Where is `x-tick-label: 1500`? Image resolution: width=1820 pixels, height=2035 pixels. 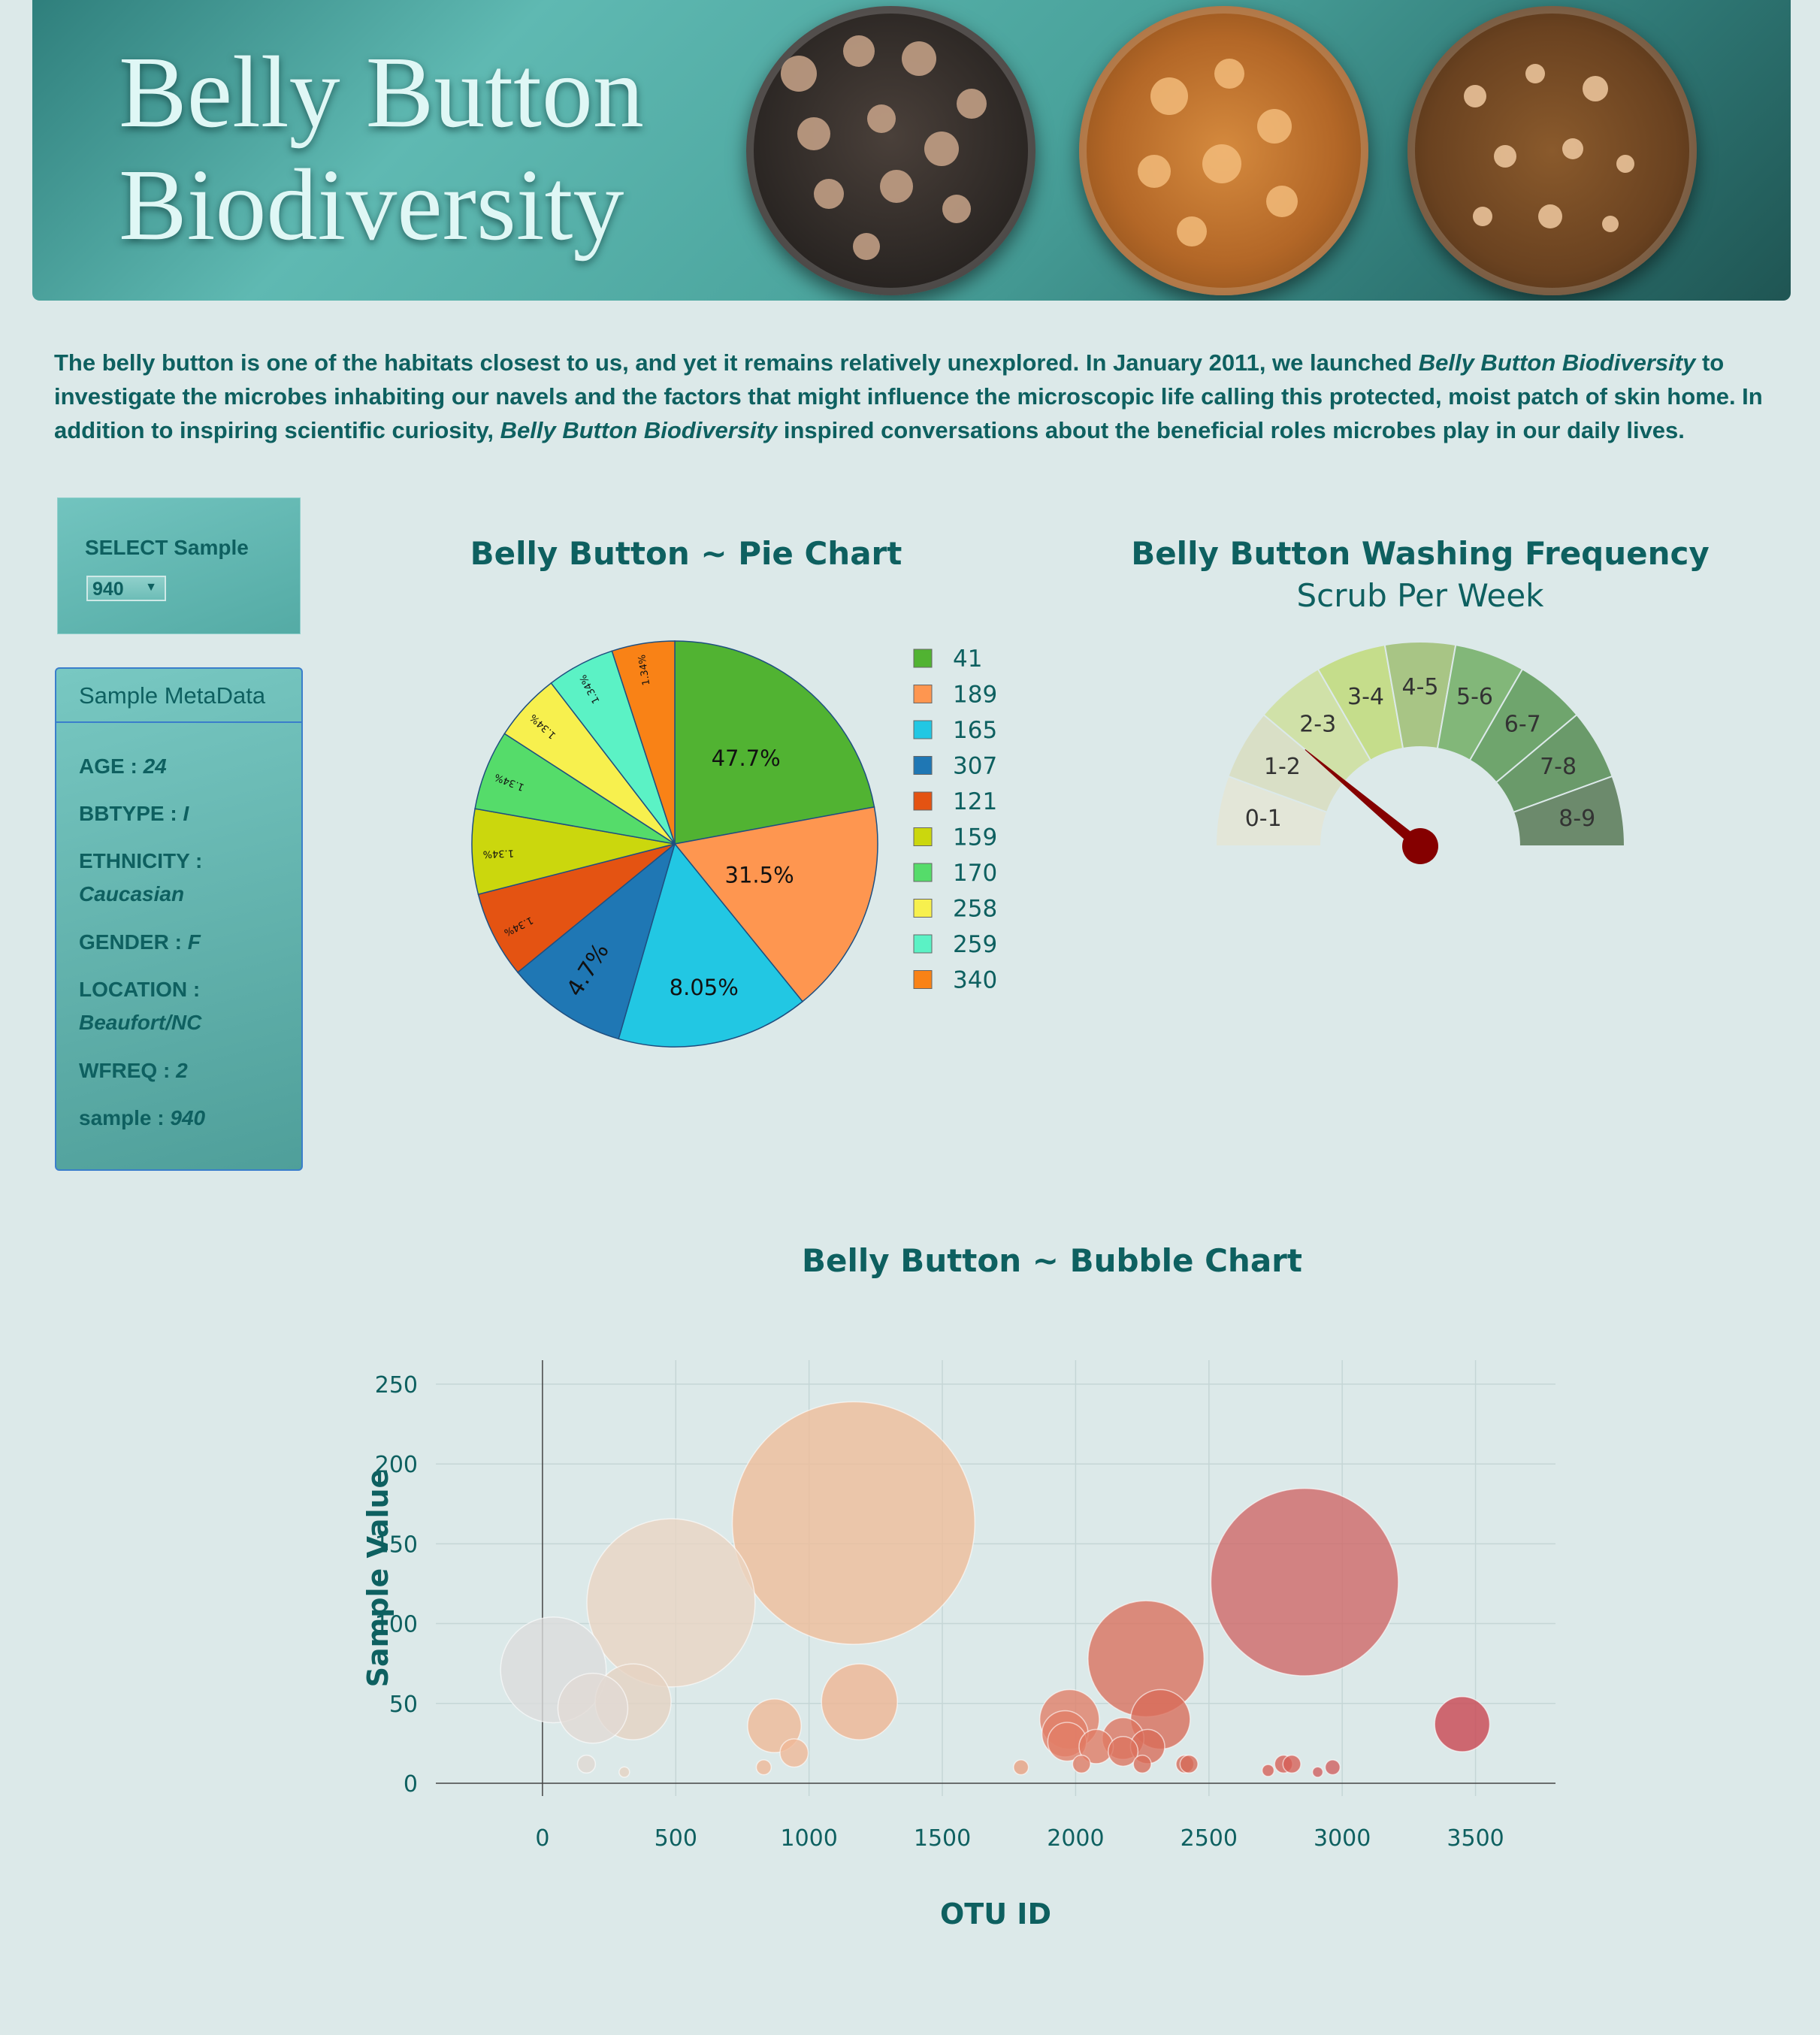
x-tick-label: 1500 is located at coordinates (942, 1839).